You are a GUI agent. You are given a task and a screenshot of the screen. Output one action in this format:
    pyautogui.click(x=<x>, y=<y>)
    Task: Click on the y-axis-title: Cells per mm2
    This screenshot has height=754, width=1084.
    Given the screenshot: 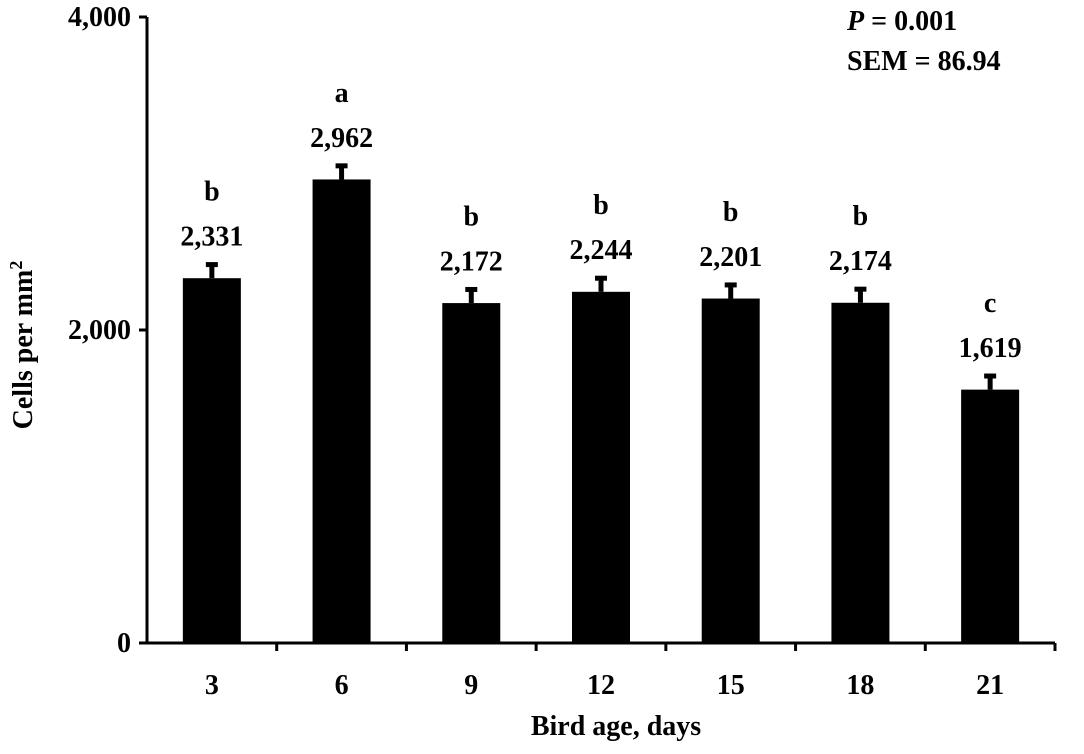 What is the action you would take?
    pyautogui.click(x=22, y=345)
    